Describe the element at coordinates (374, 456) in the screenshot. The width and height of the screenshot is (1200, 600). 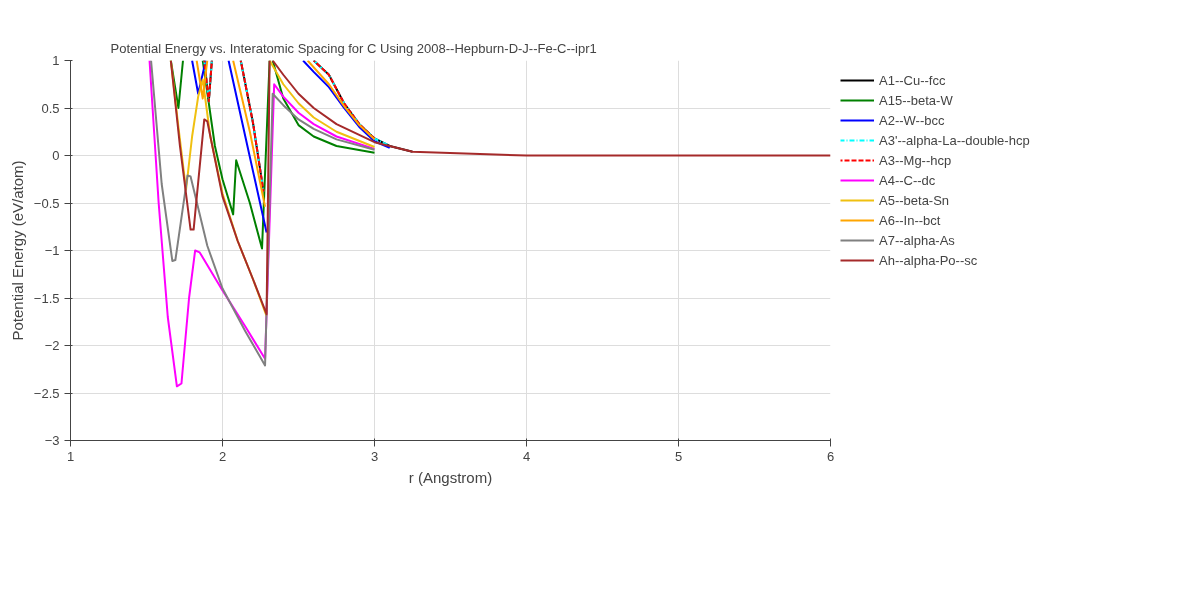
I see `x-tick-label: 3` at that location.